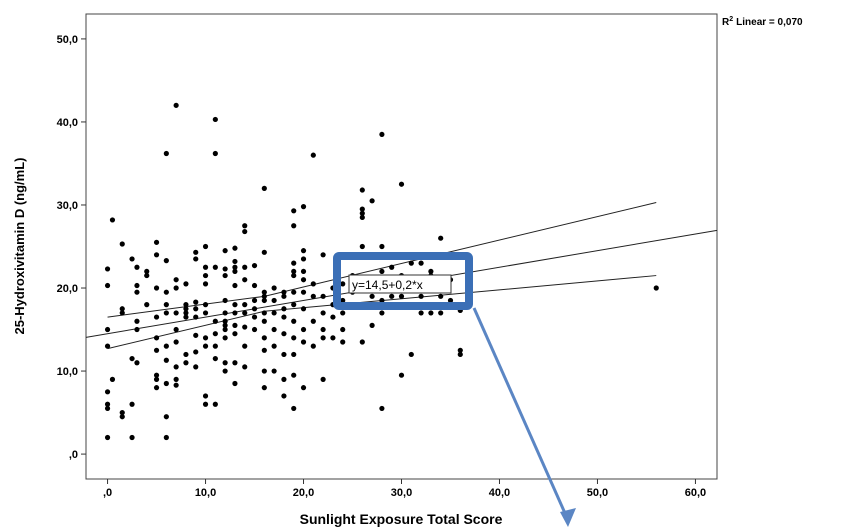 This screenshot has width=846, height=527. Describe the element at coordinates (67, 40) in the screenshot. I see `y-tick-label: 50,0` at that location.